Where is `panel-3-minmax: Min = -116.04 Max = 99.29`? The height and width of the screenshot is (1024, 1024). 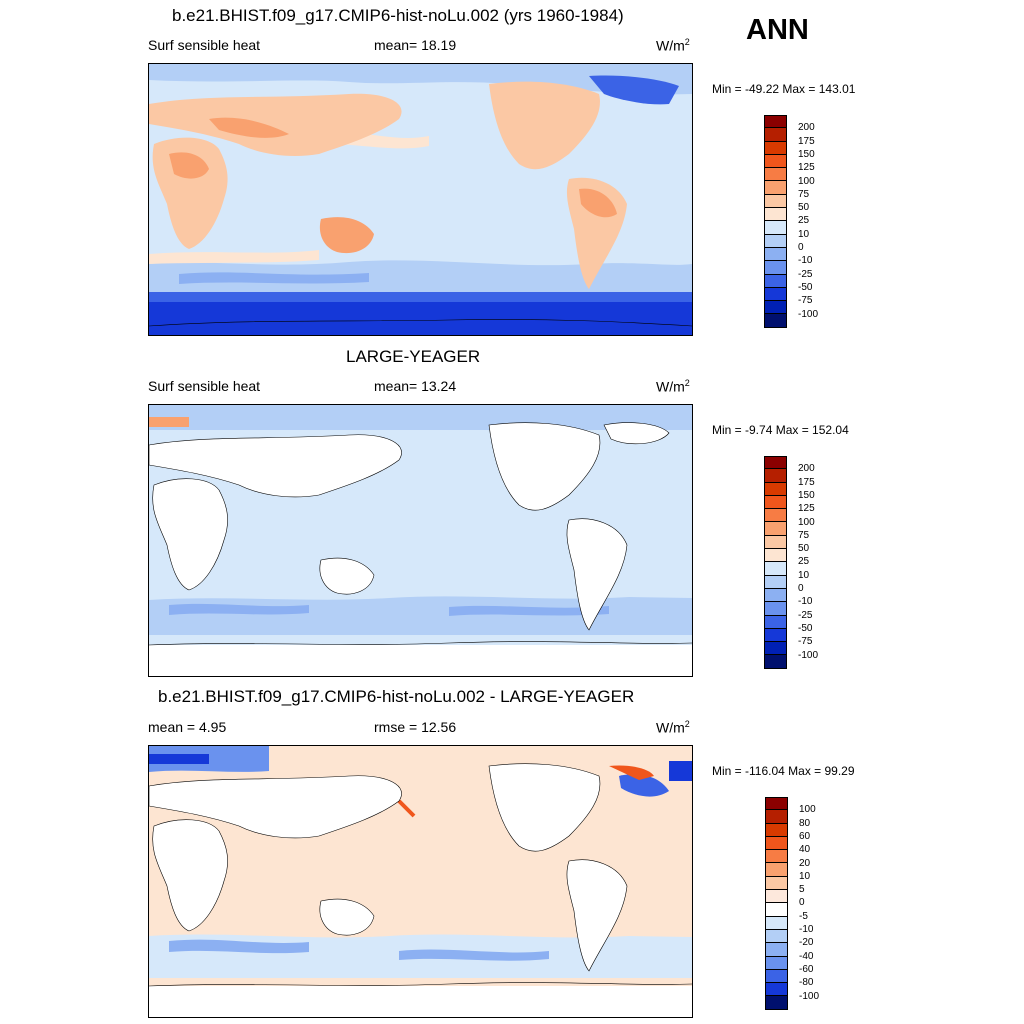 panel-3-minmax: Min = -116.04 Max = 99.29 is located at coordinates (783, 771).